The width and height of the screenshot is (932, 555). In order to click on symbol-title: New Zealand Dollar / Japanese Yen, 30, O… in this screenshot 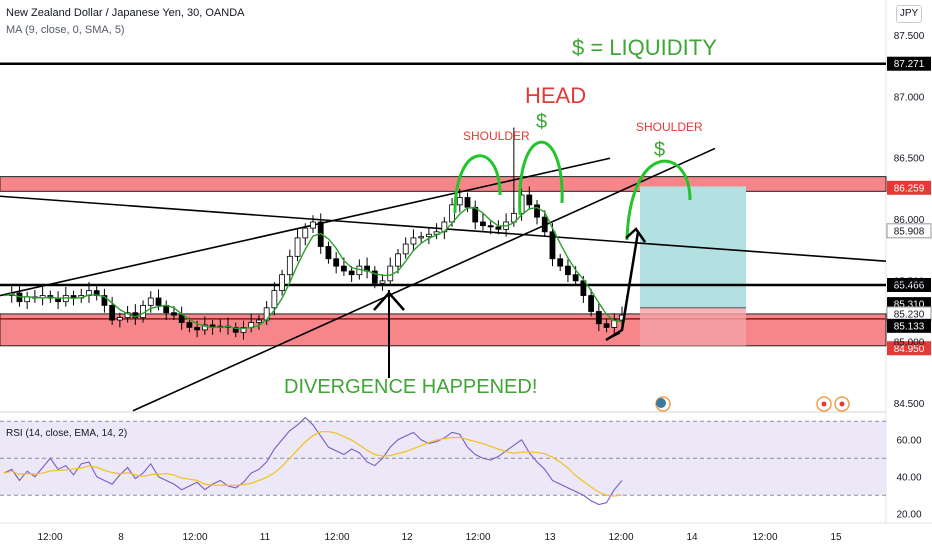, I will do `click(125, 13)`.